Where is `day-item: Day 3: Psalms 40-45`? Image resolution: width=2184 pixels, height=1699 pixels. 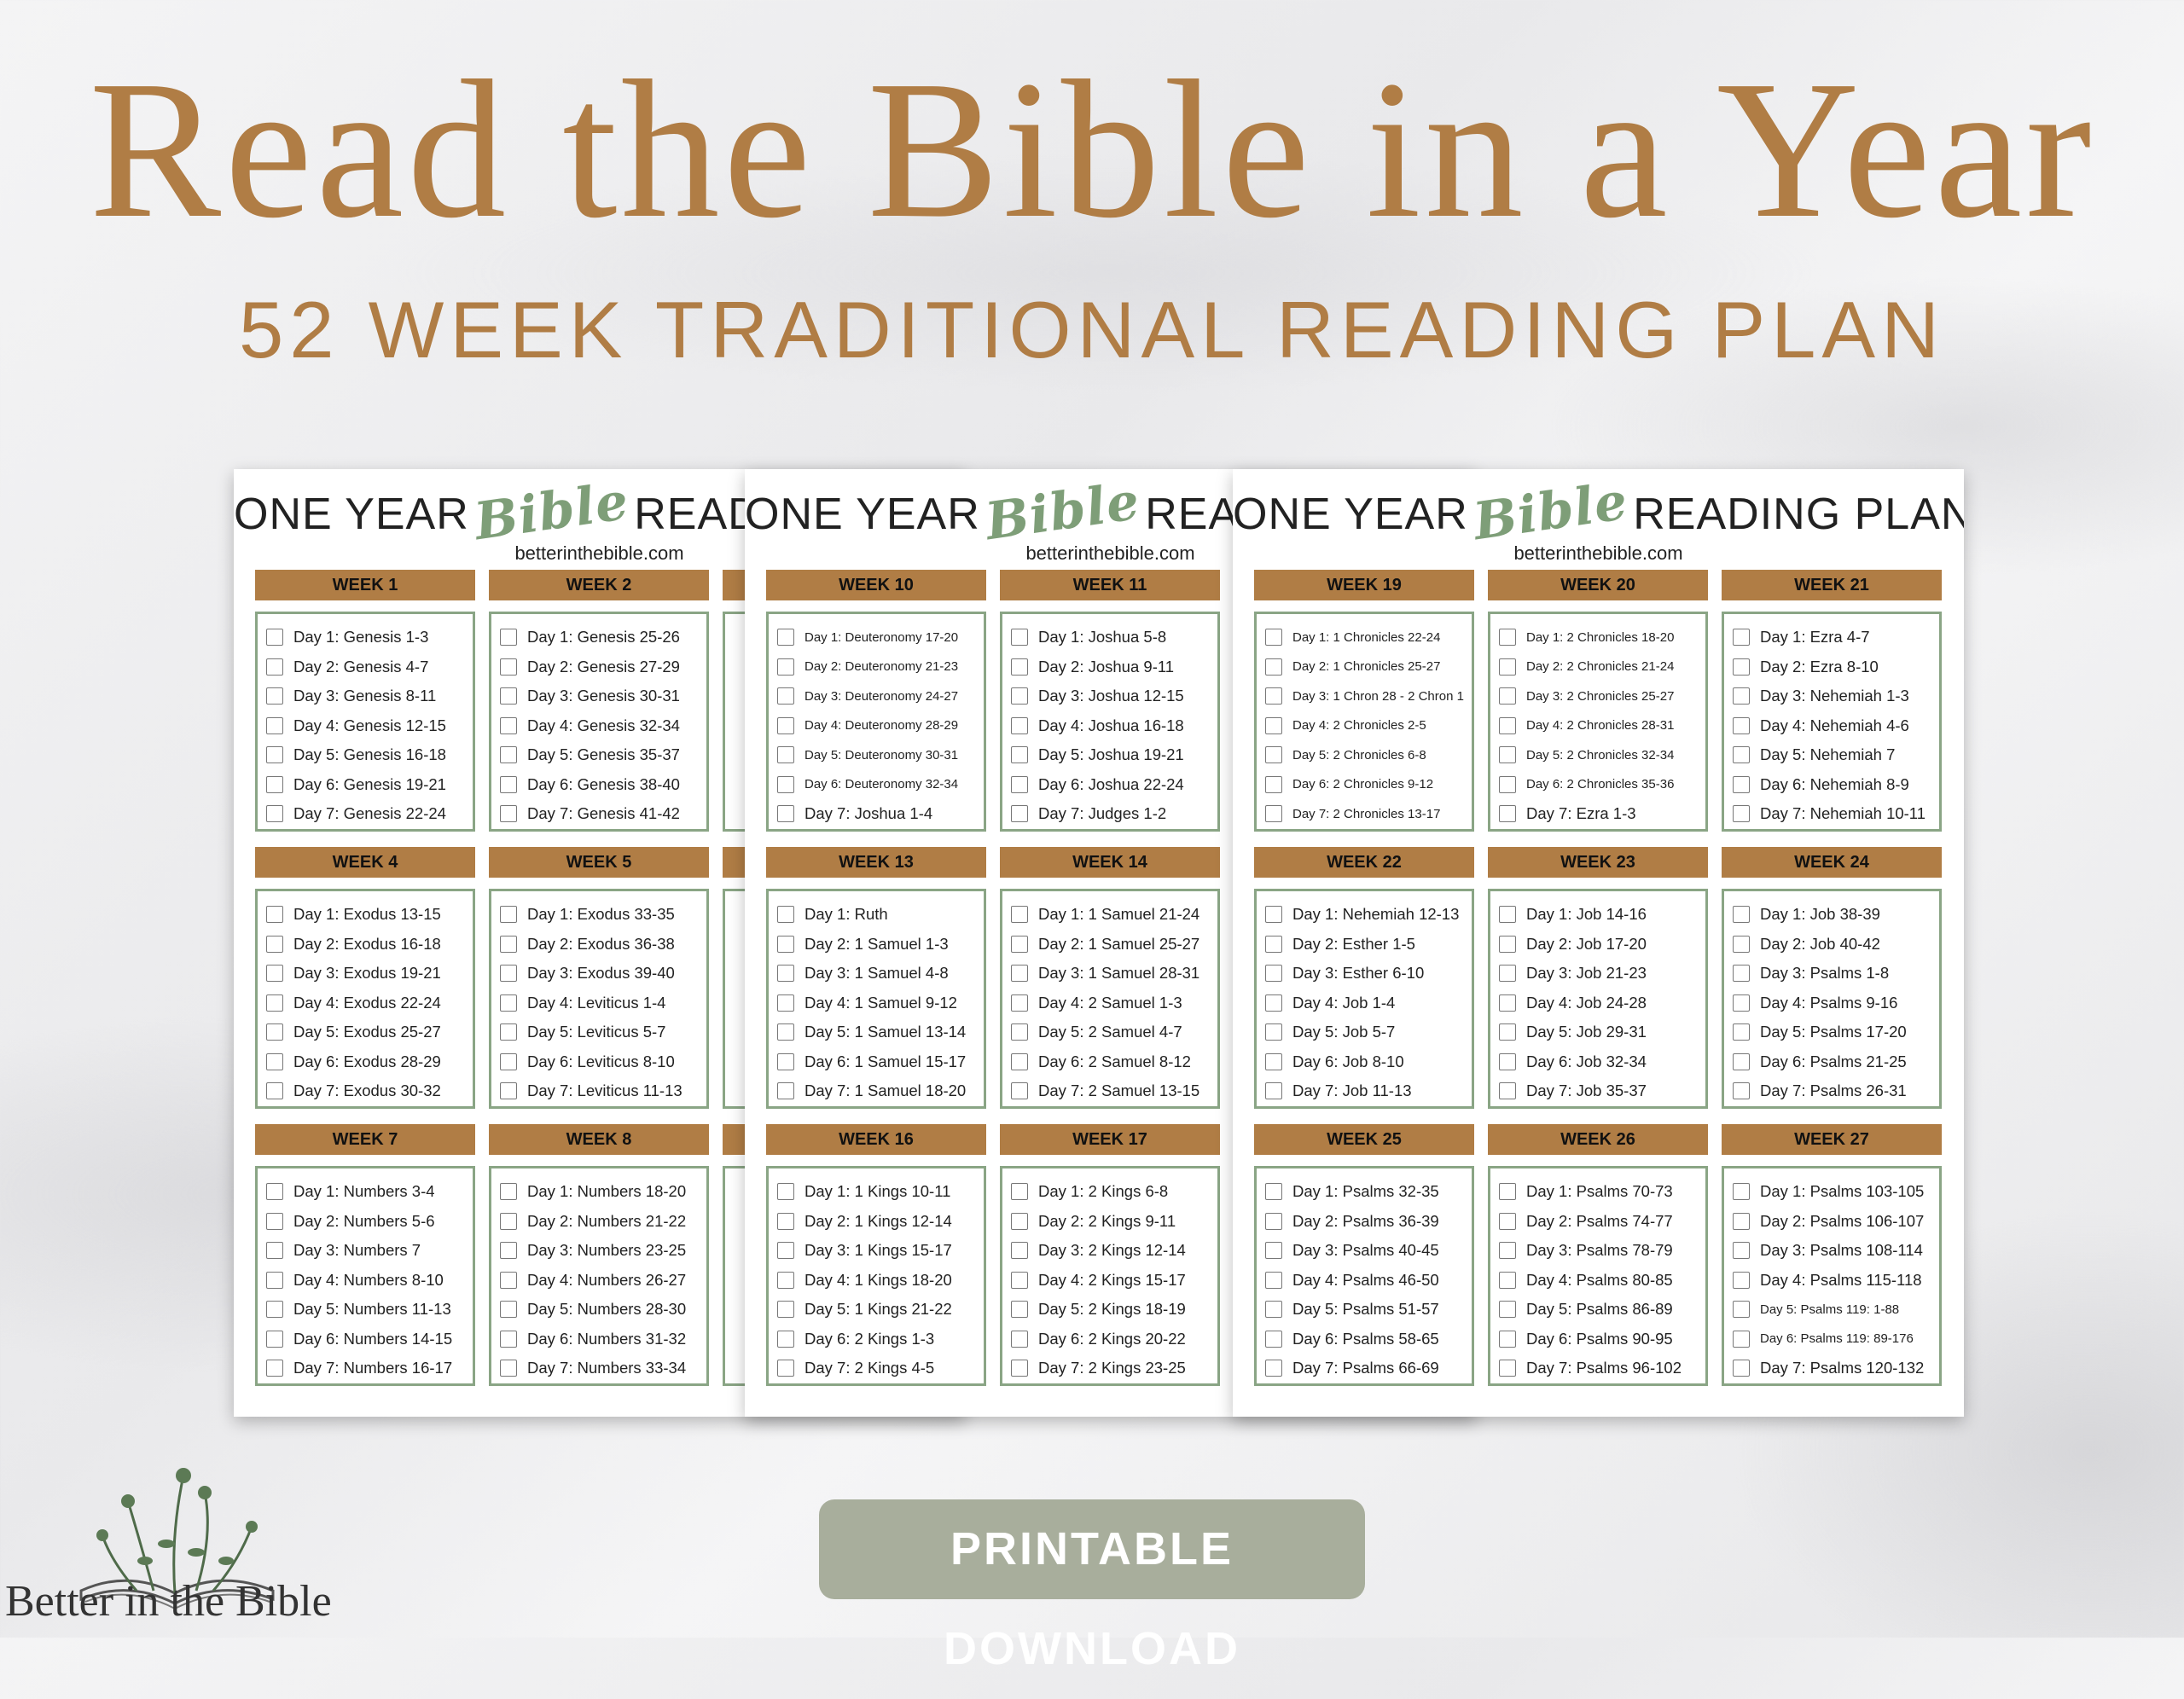 day-item: Day 3: Psalms 40-45 is located at coordinates (1369, 1251).